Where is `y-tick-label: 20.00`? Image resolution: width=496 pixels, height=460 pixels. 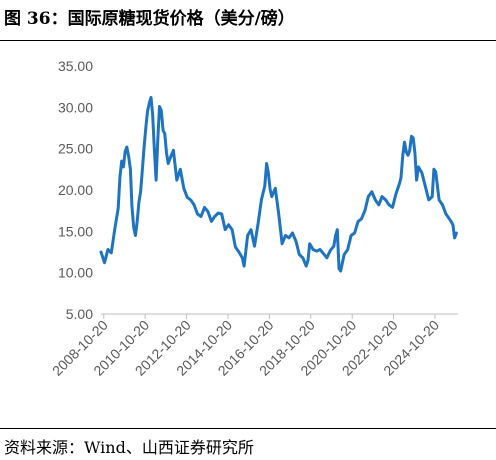
y-tick-label: 20.00 is located at coordinates (75, 190).